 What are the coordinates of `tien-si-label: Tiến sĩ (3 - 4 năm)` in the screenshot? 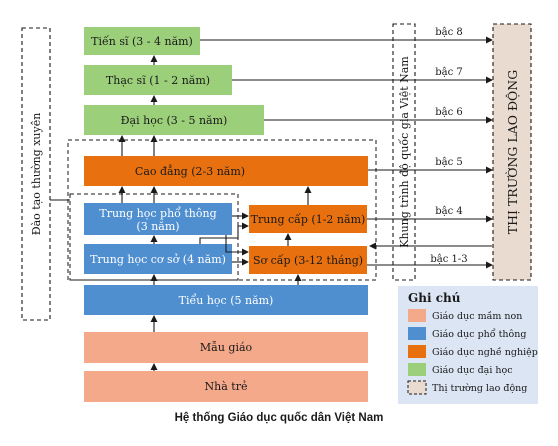 It's located at (142, 41).